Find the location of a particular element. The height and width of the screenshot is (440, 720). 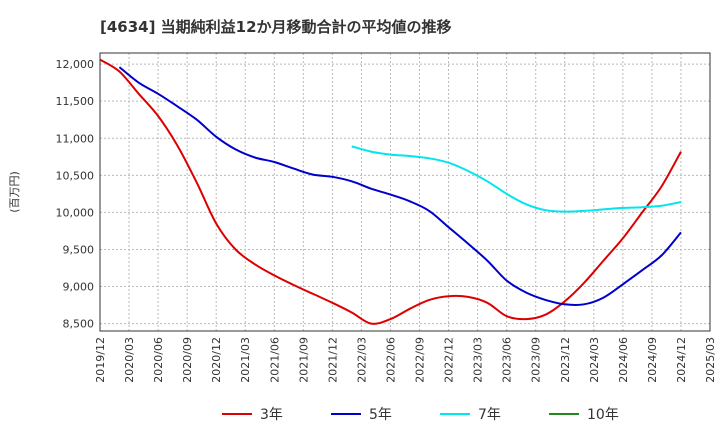

x-tick-label: 2020/03 is located at coordinates (129, 360).